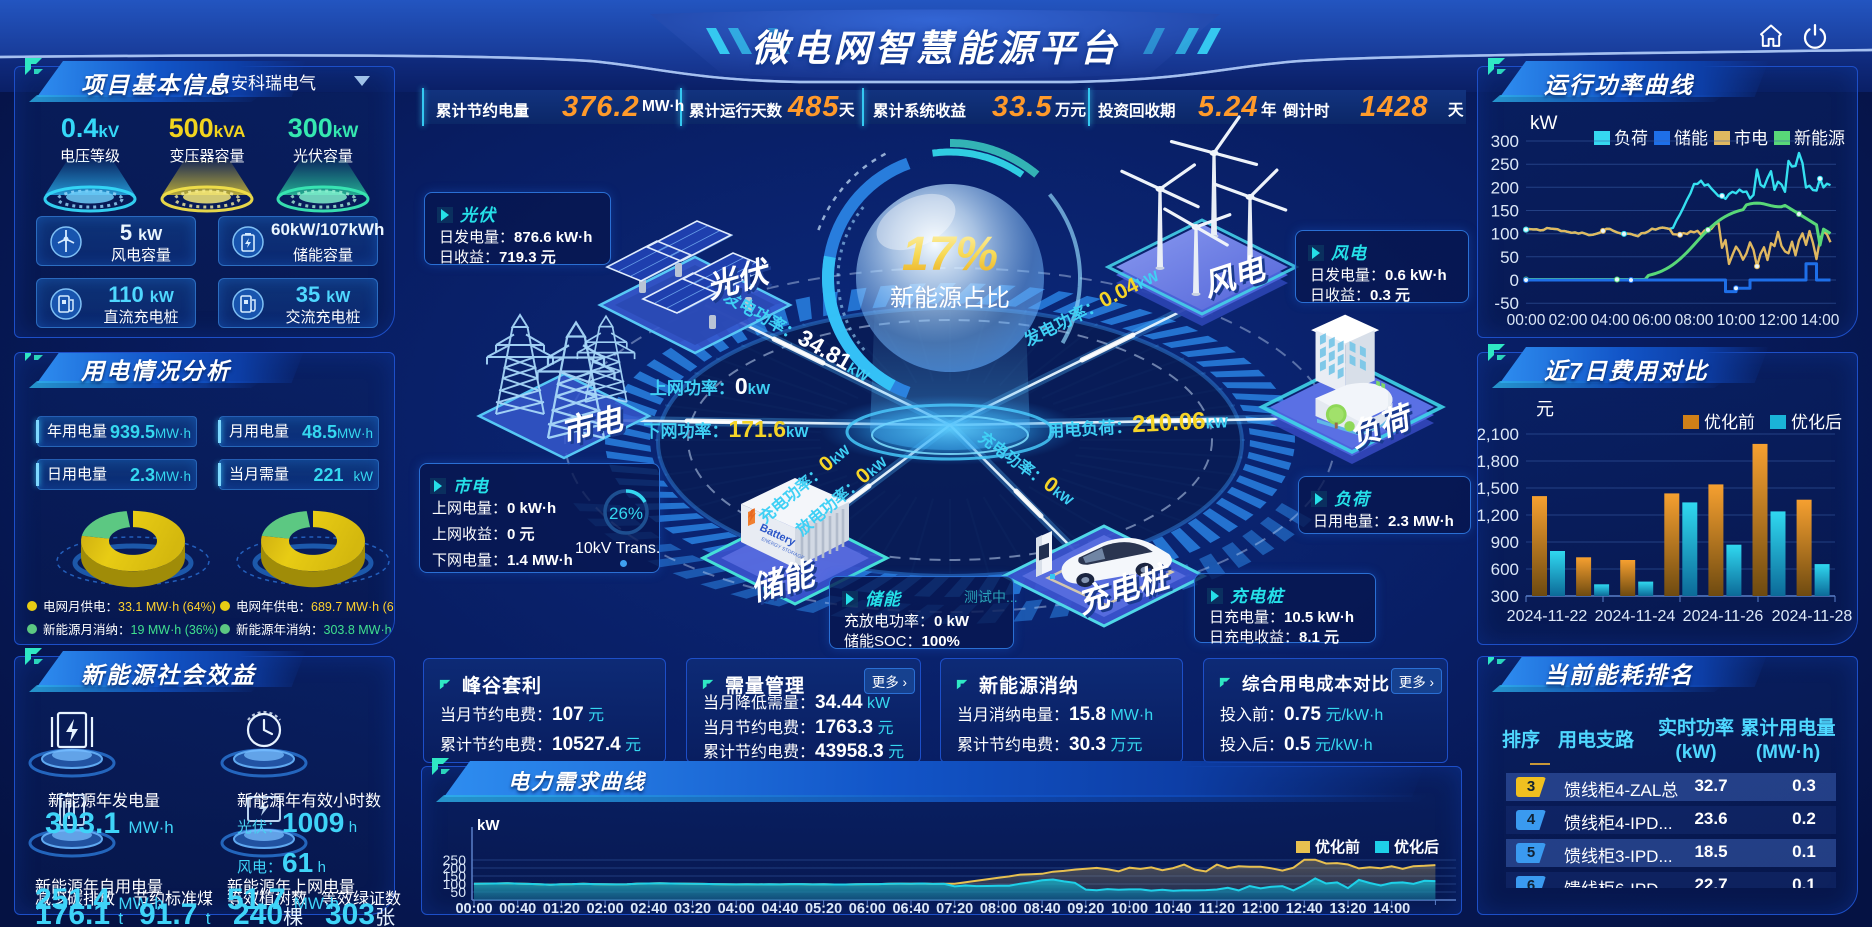 This screenshot has height=927, width=1872. Describe the element at coordinates (1635, 616) in the screenshot. I see `svg-text: 2024-11-24` at that location.